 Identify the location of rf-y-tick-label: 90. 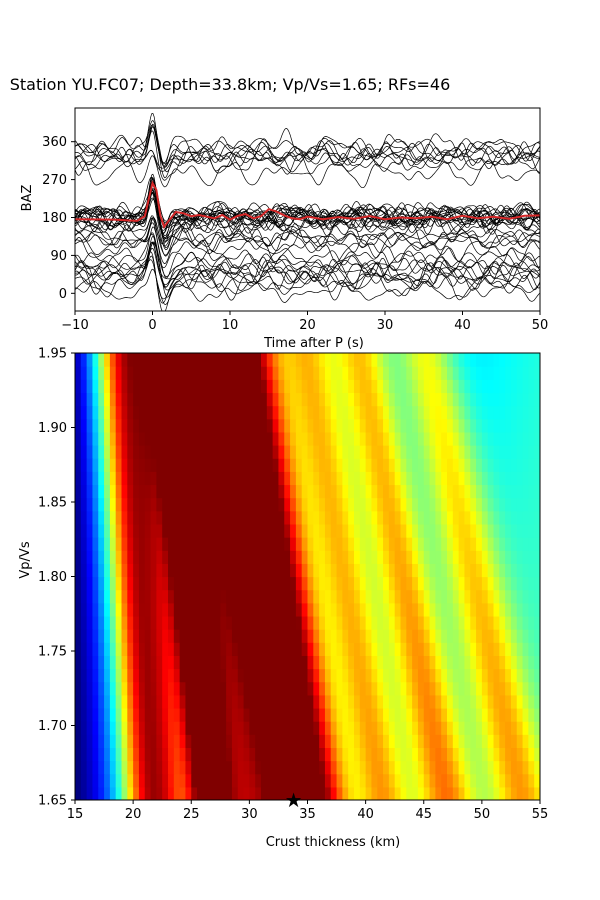
(58, 256).